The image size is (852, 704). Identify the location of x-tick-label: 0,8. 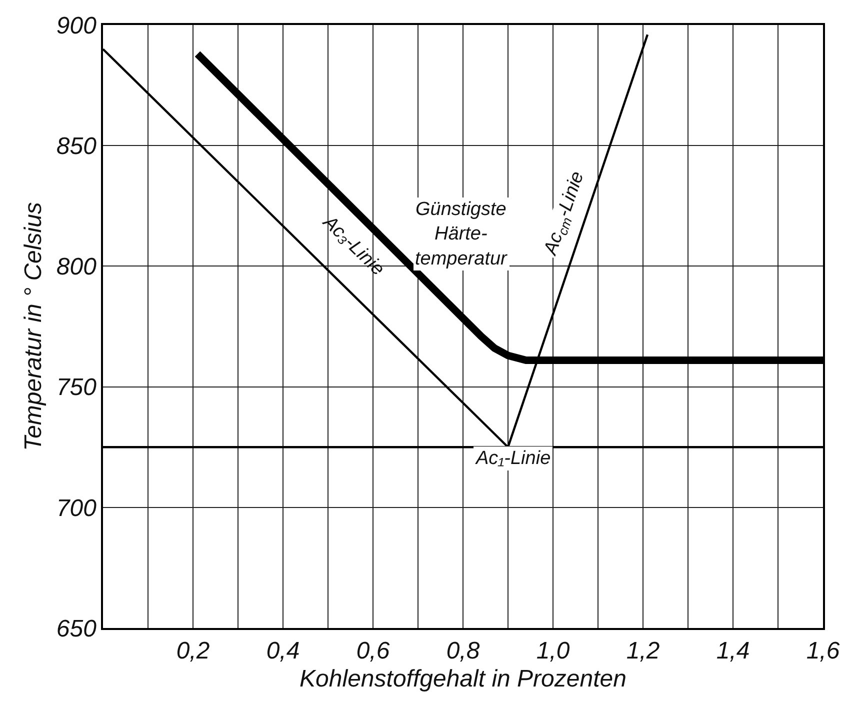
(463, 651).